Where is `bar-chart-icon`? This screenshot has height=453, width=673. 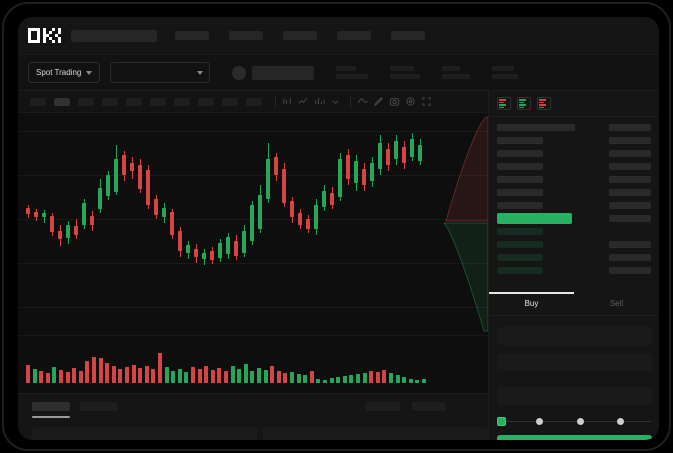
bar-chart-icon is located at coordinates (319, 101).